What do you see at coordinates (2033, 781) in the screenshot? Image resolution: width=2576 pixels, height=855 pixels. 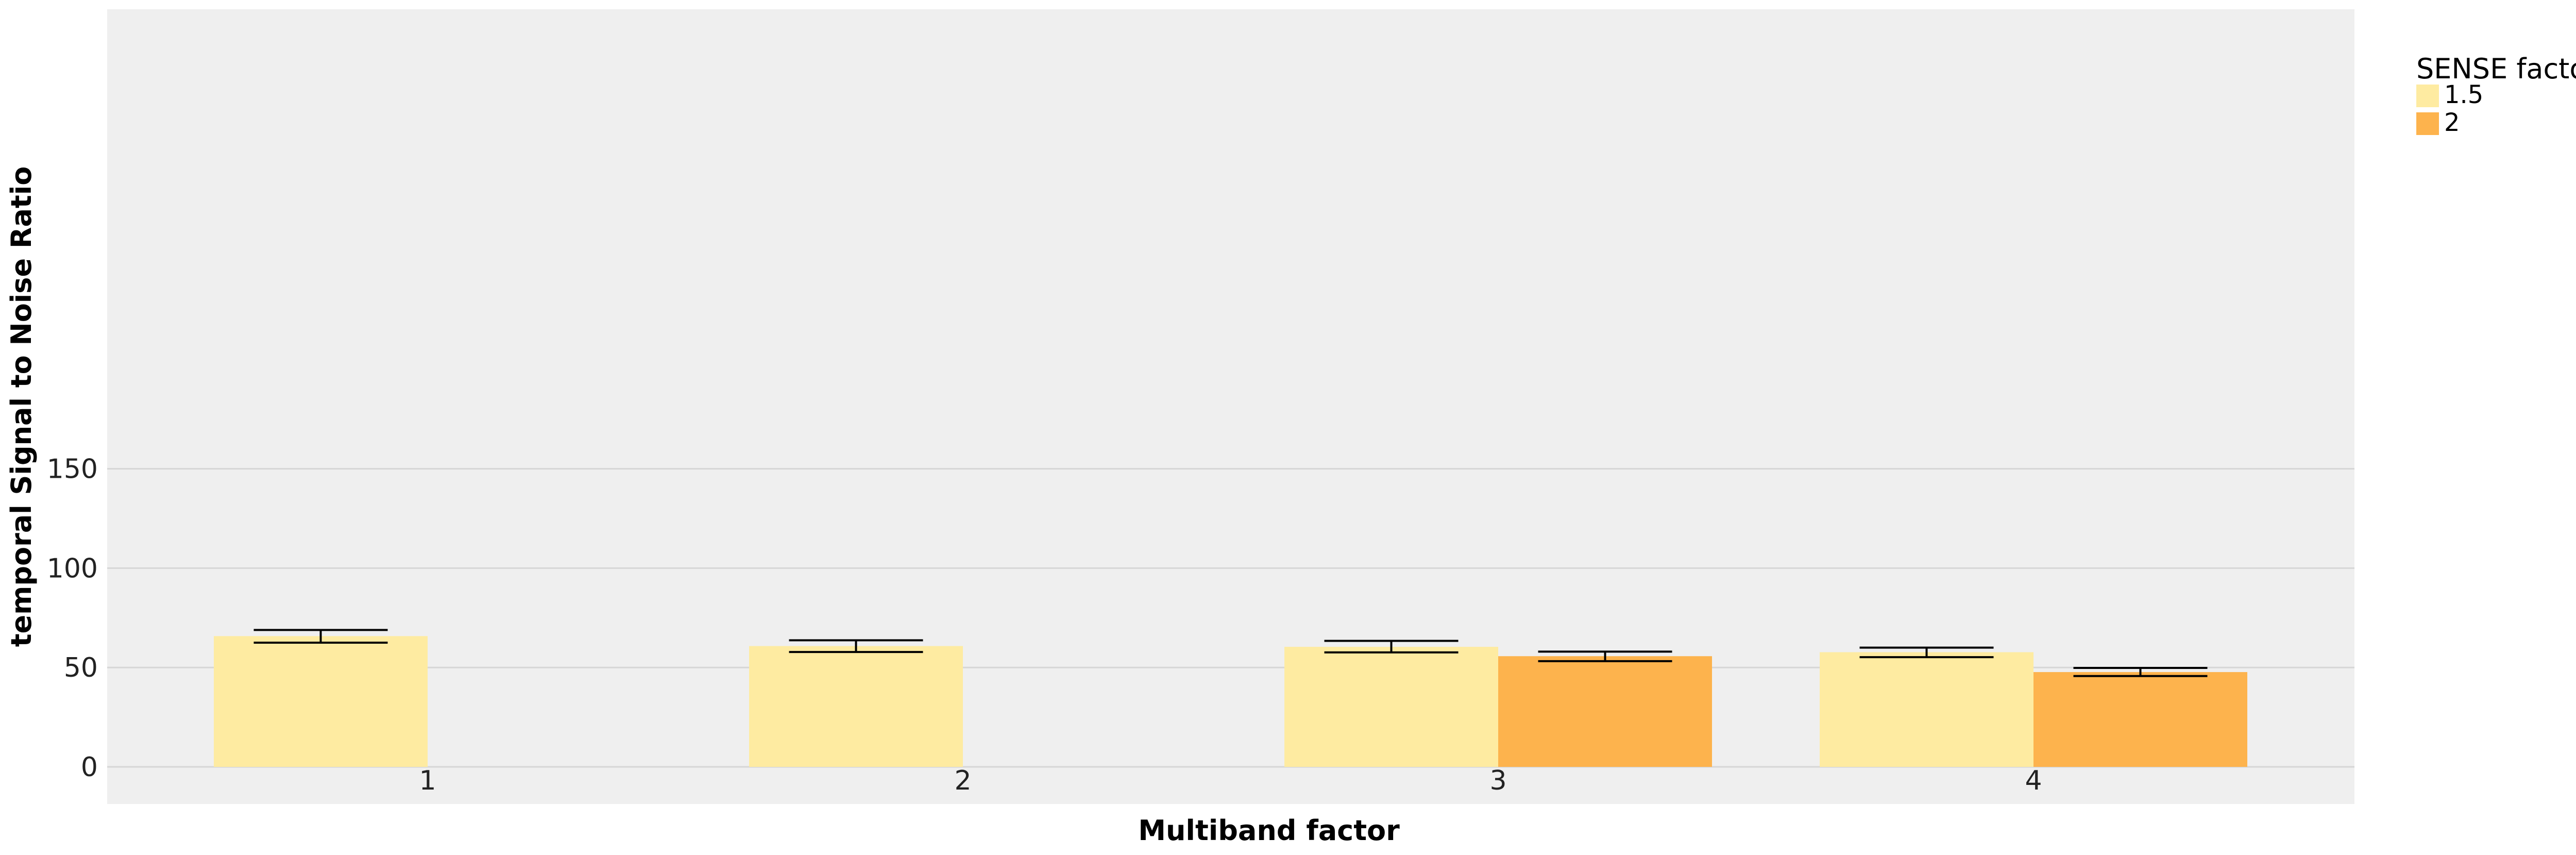 I see `x-tick-label: 4` at bounding box center [2033, 781].